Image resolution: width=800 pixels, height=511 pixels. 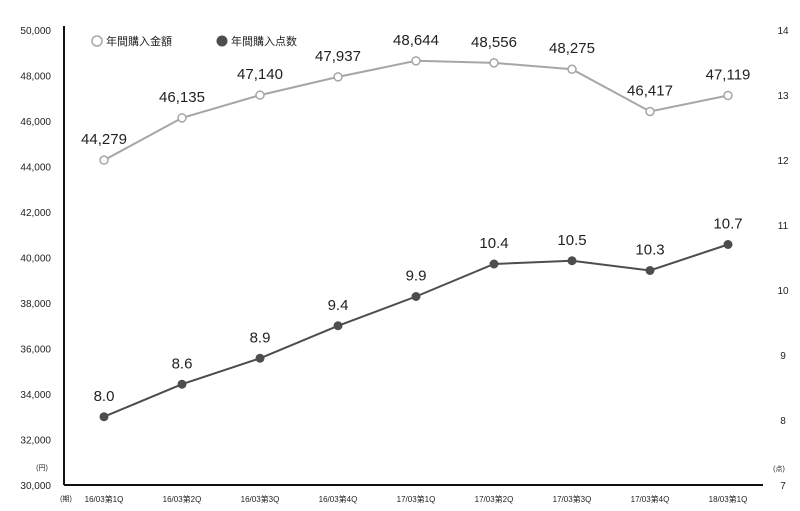 I want to click on left-tick-label: 34,000, so click(x=35, y=395).